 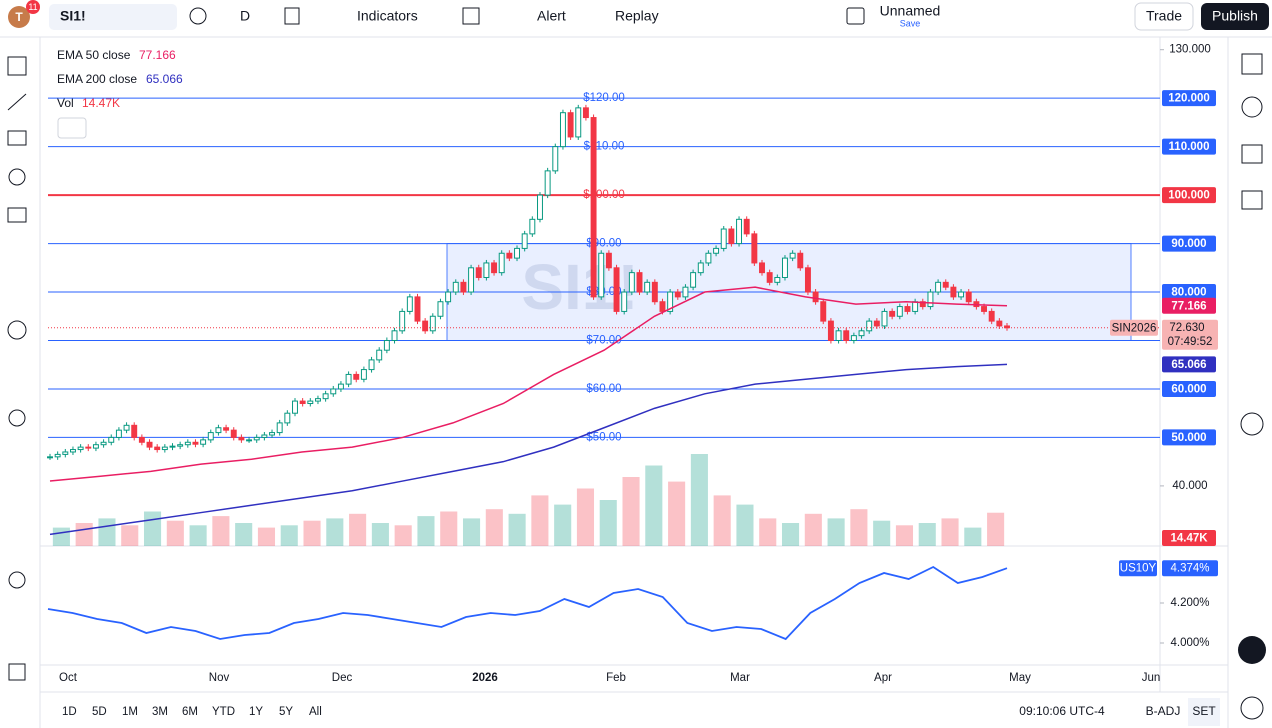 I want to click on range-button: 5D, so click(x=99, y=712).